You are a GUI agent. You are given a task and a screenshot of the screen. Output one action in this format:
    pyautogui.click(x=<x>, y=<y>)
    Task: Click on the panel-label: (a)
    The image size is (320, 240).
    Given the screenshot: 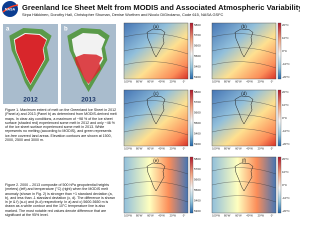 What is the action you would take?
    pyautogui.click(x=156, y=26)
    